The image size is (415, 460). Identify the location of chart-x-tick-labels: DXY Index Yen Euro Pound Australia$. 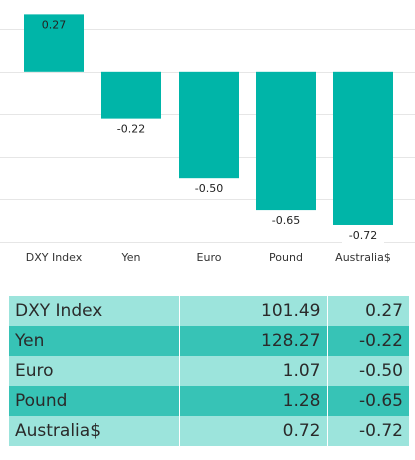
(208, 257).